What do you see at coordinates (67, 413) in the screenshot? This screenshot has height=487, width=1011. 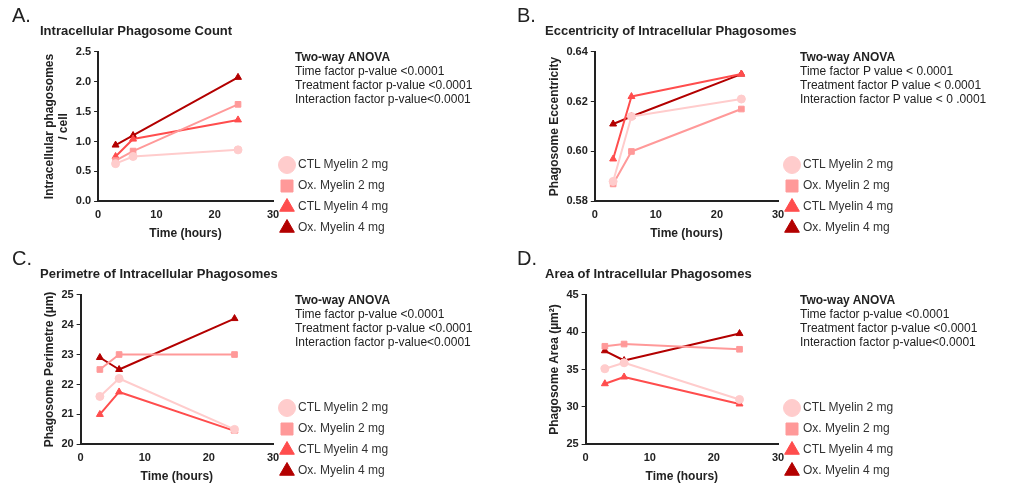 I see `y-tick-label: 21` at bounding box center [67, 413].